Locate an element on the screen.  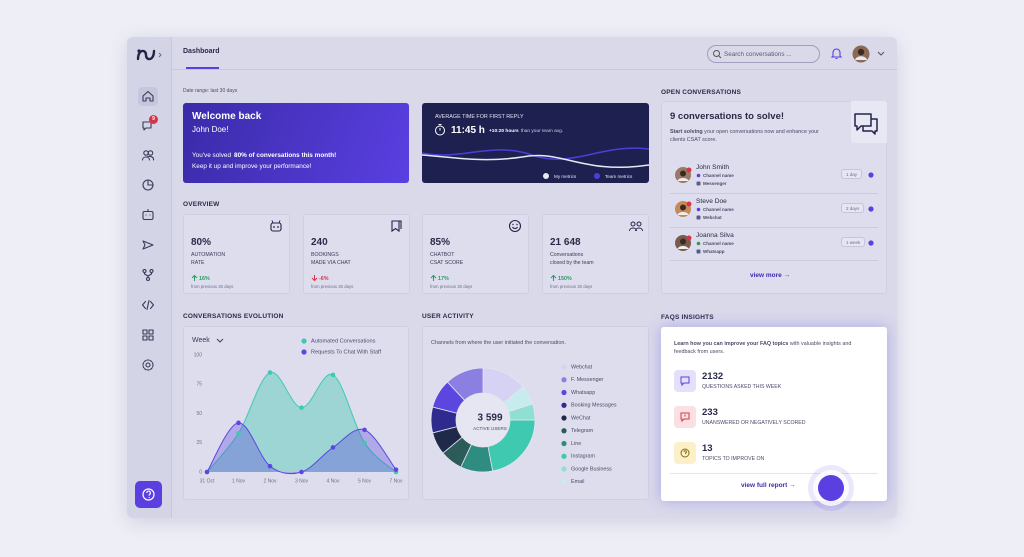
chat-icon is located at coordinates (866, 124).